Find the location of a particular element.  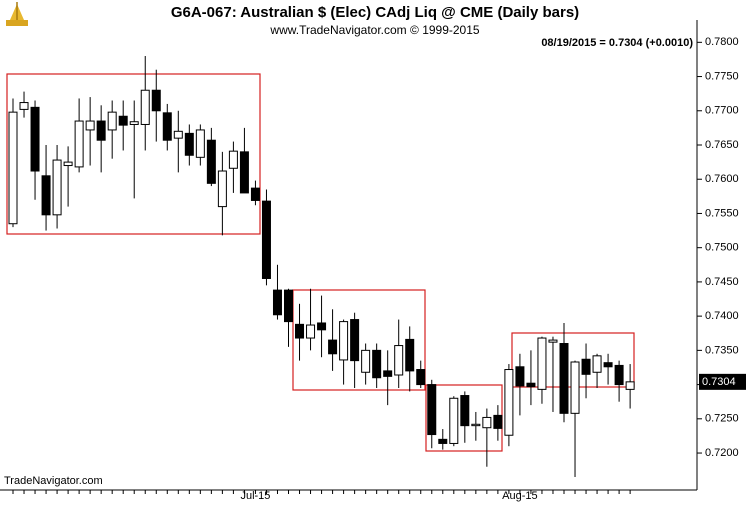

y-tick-label: 0.7700 is located at coordinates (722, 111).